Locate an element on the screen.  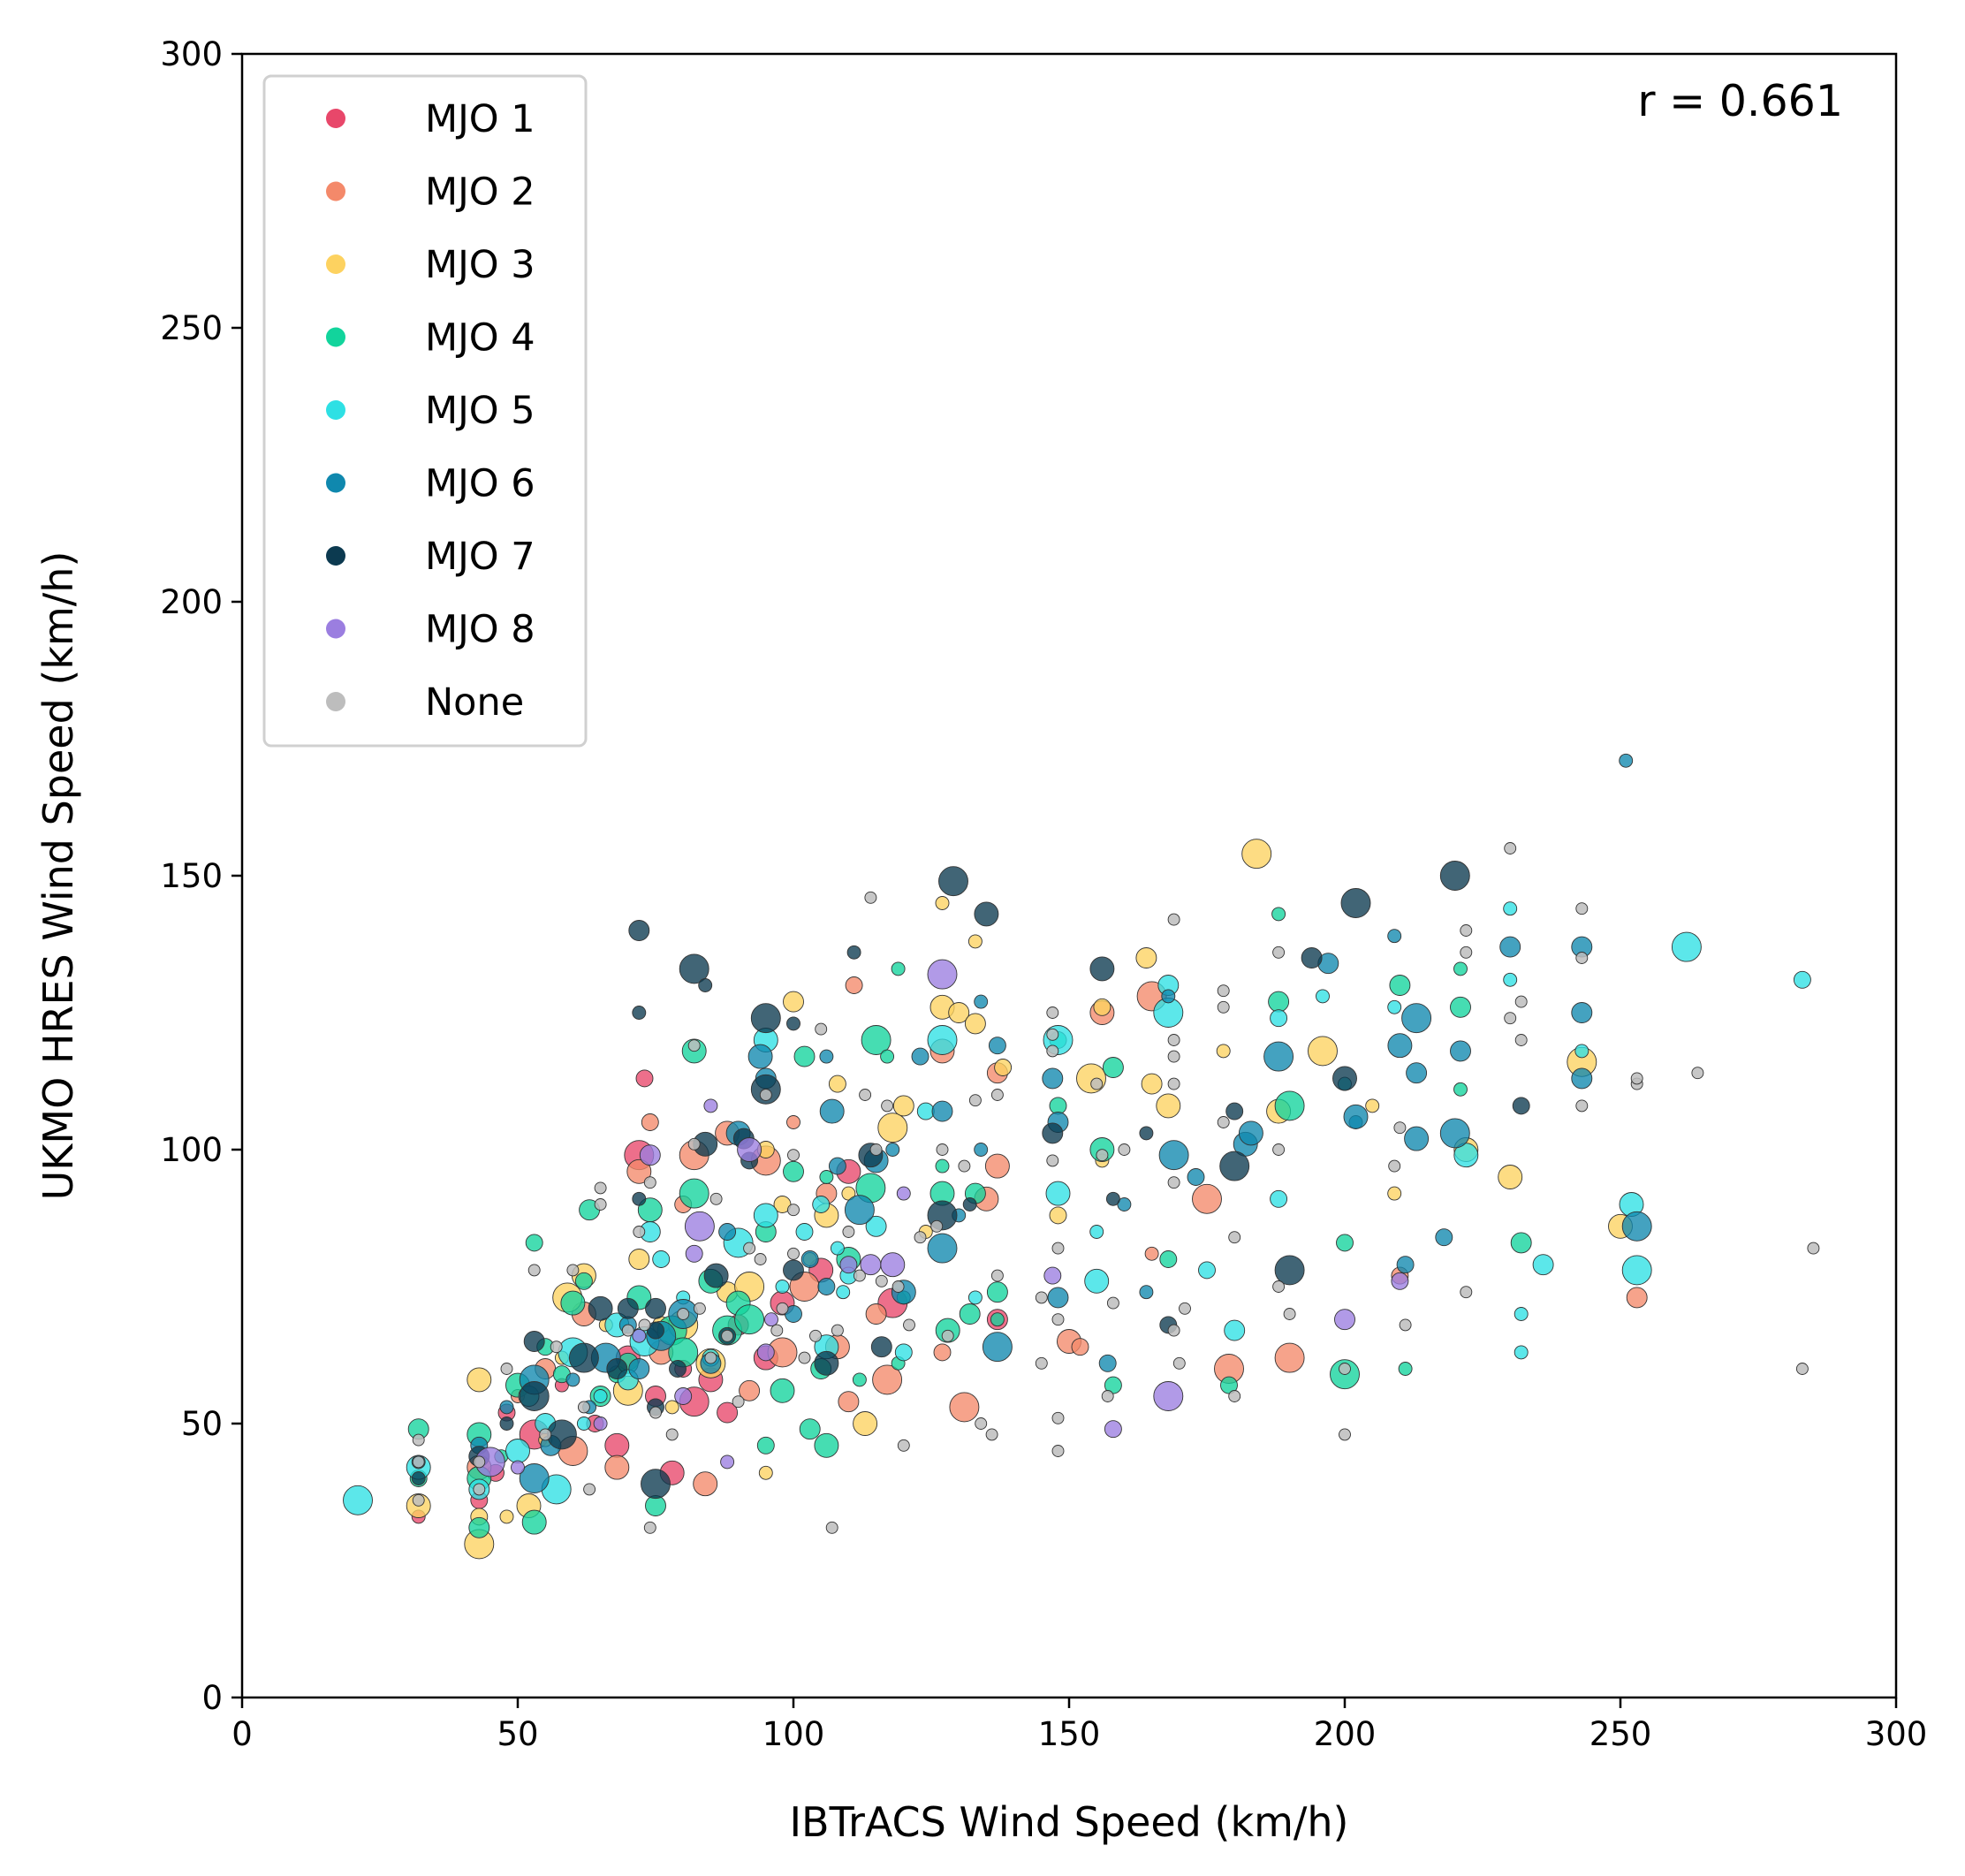
x-tick-label: 50 is located at coordinates (517, 1734).